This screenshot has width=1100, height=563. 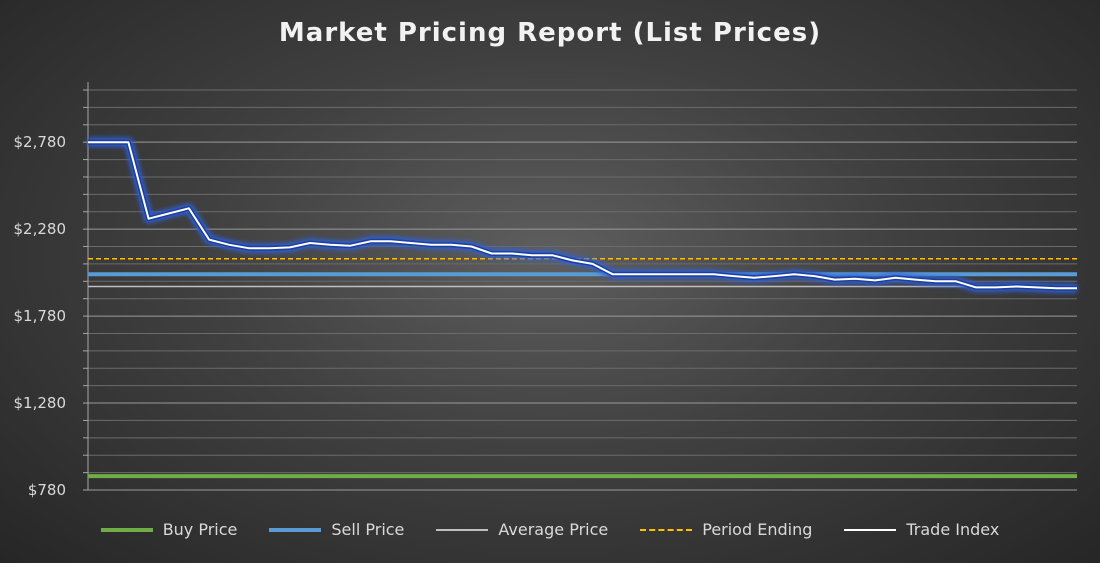 What do you see at coordinates (40, 316) in the screenshot?
I see `y-tick-label: $1,780` at bounding box center [40, 316].